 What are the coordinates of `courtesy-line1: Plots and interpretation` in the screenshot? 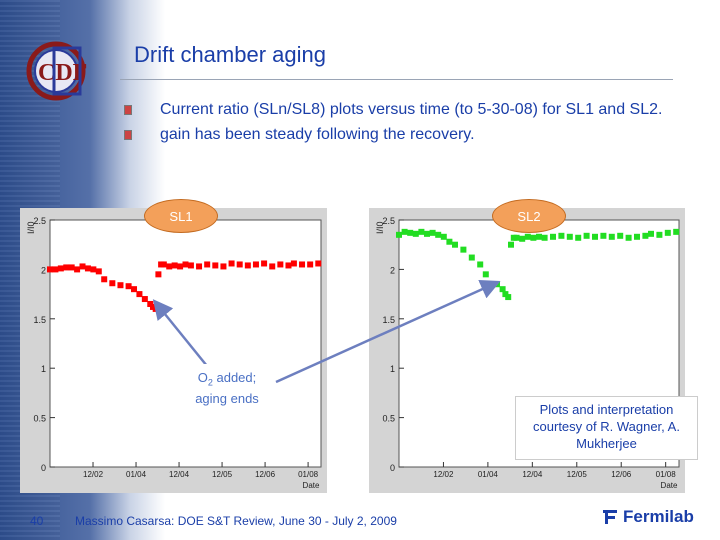 It's located at (606, 409).